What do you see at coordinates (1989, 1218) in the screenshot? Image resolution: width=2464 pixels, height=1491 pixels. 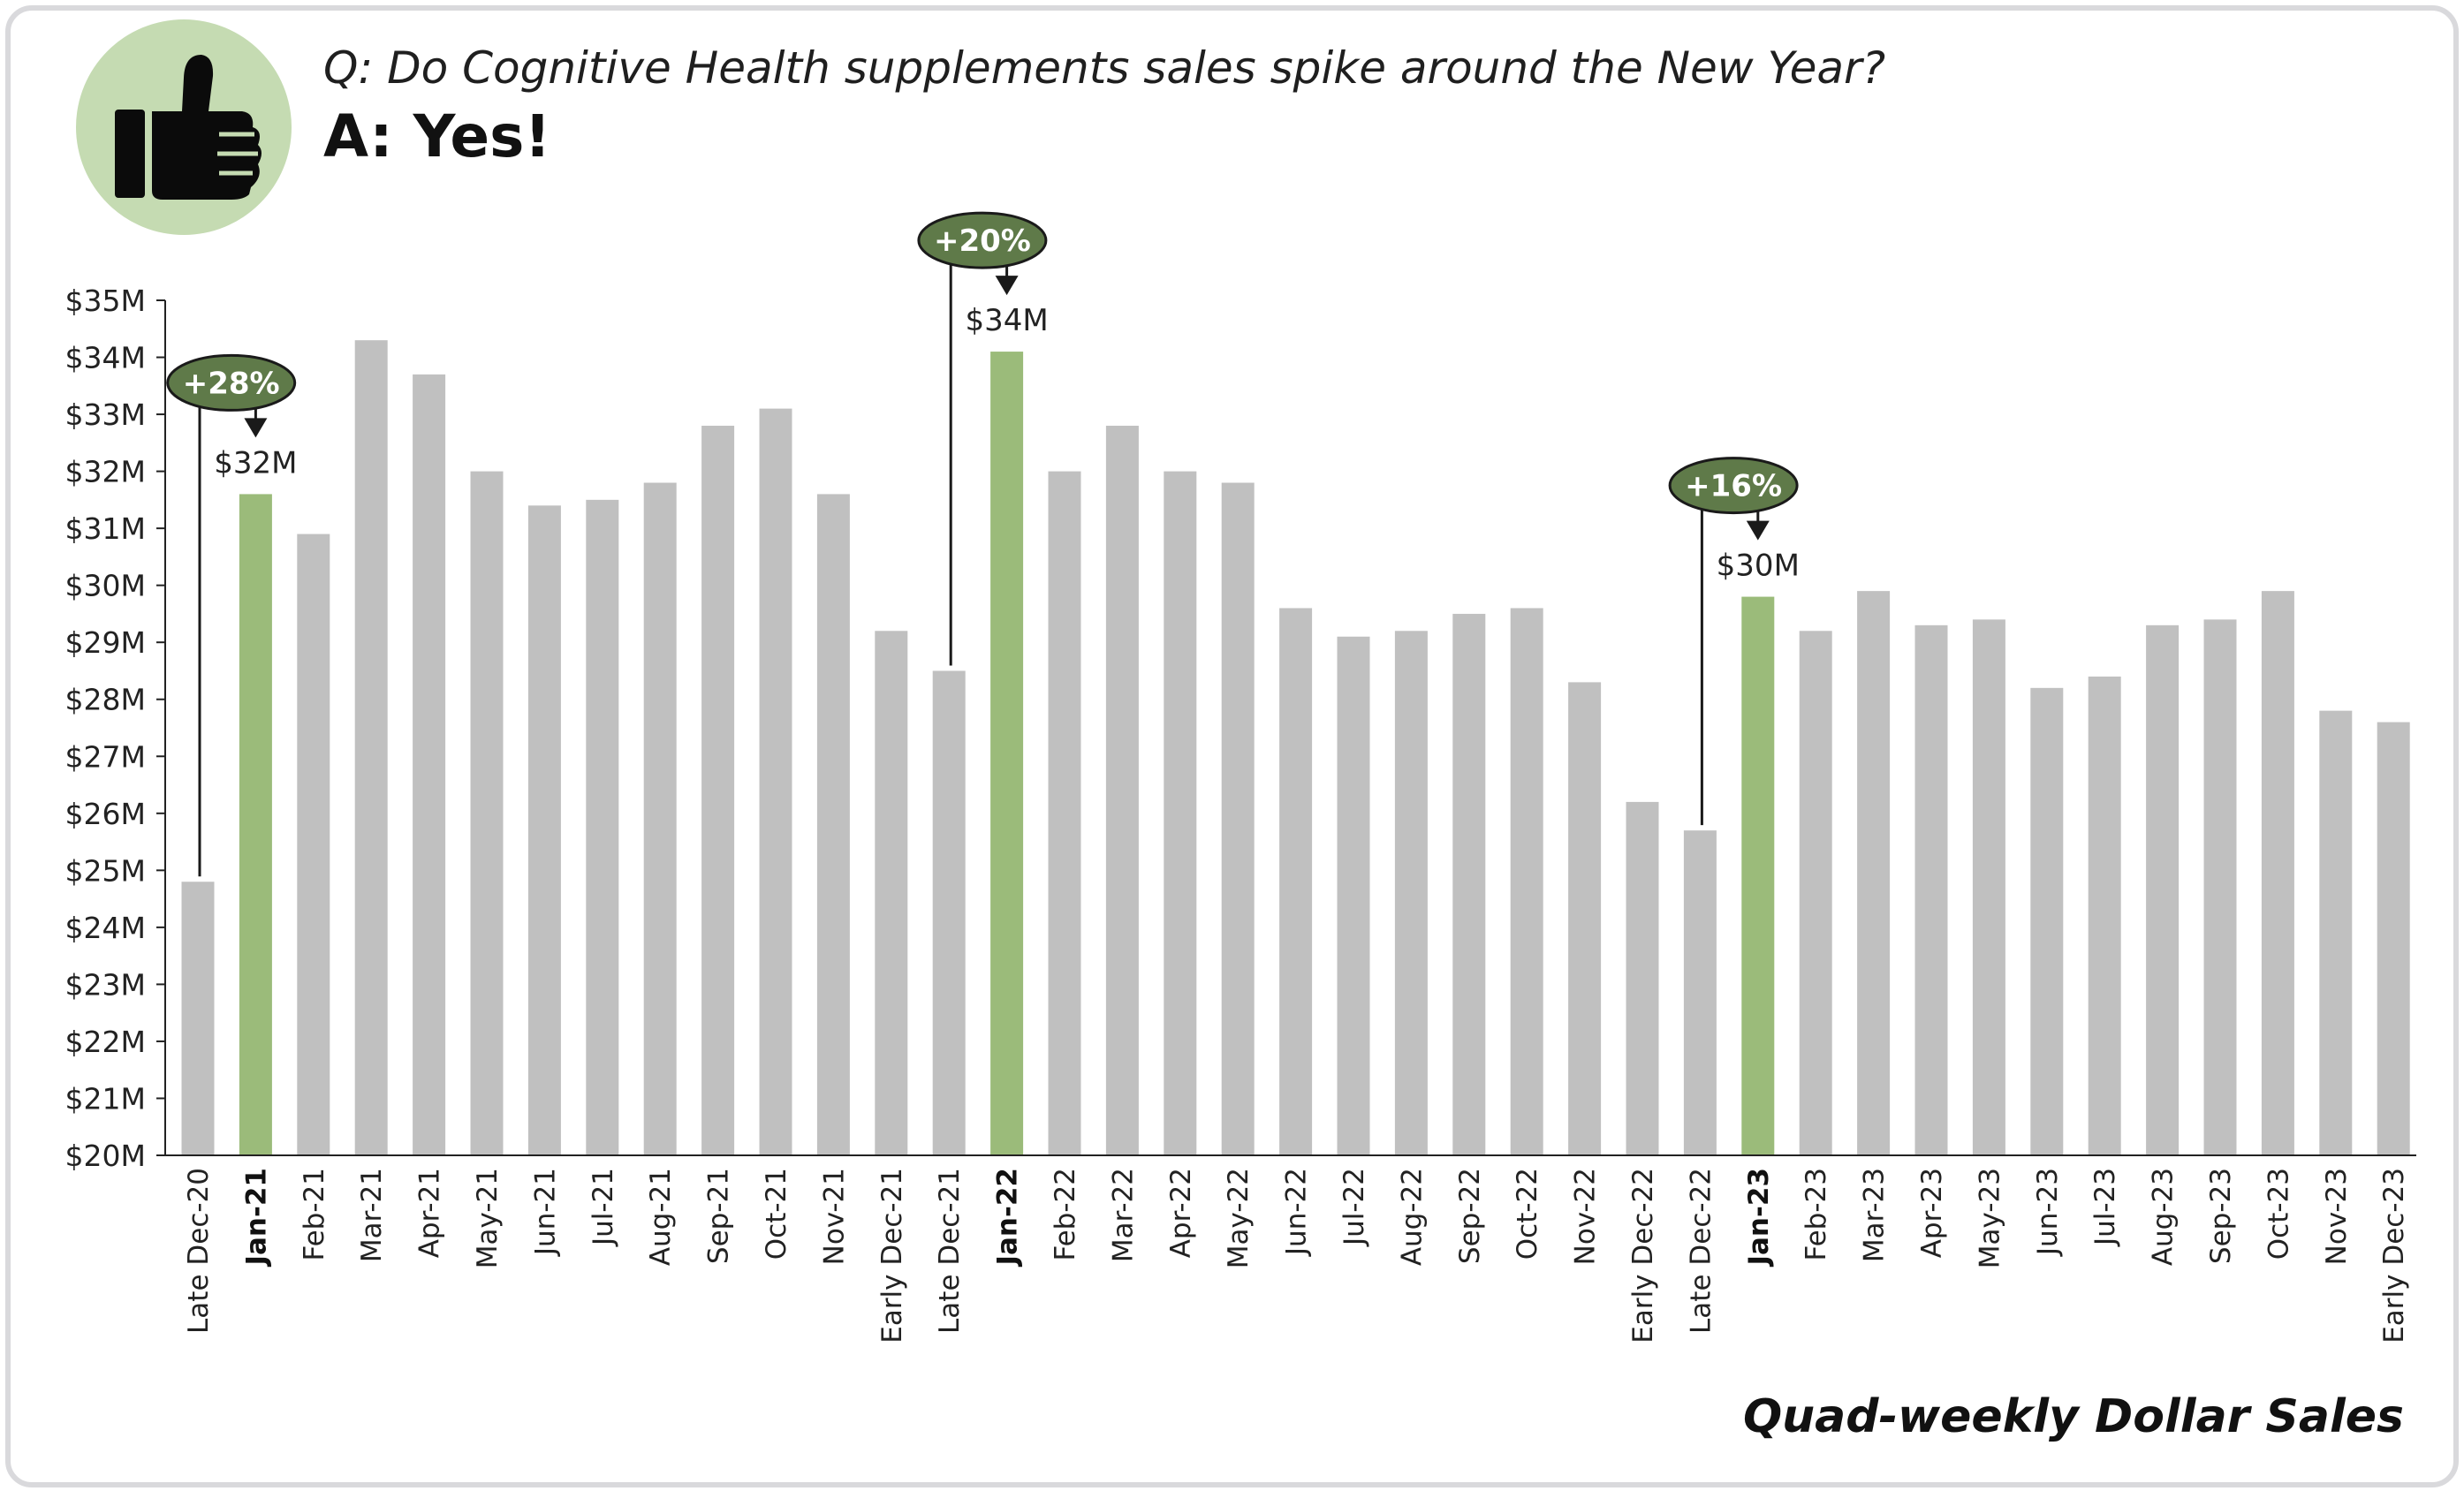 I see `x-tick-label: May-23` at bounding box center [1989, 1218].